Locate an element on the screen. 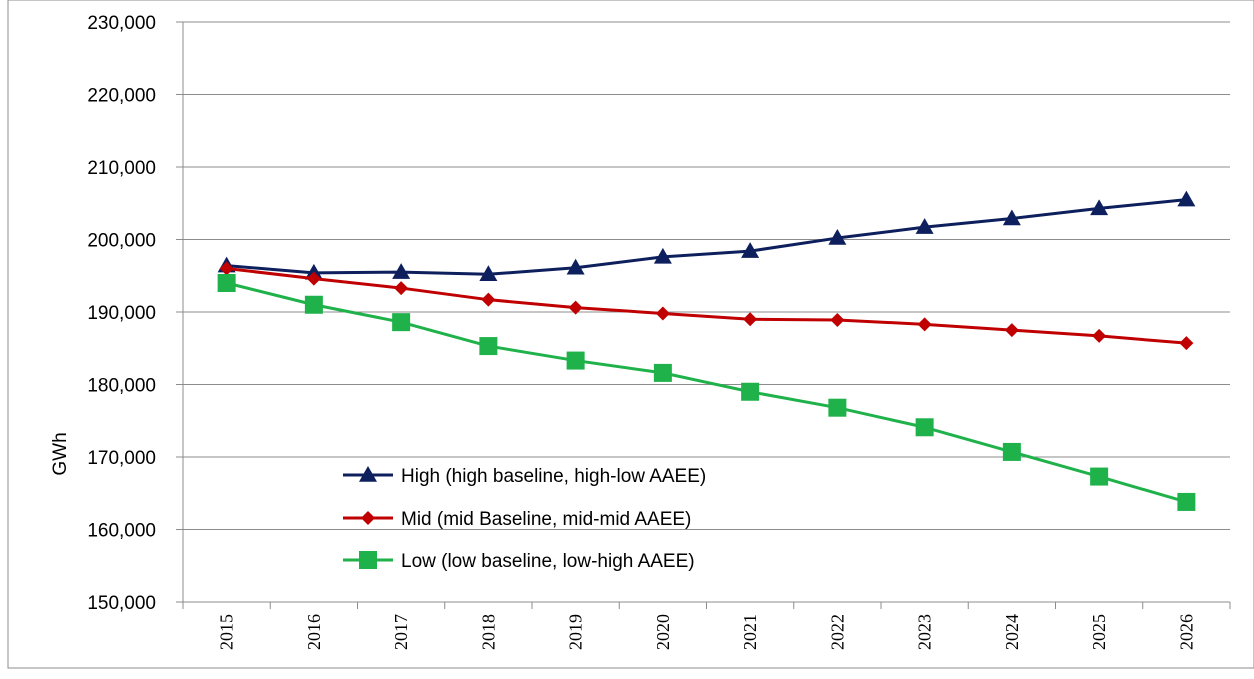 The height and width of the screenshot is (679, 1254). legend-entry: Low (low baseline, low-high AAEE) is located at coordinates (519, 561).